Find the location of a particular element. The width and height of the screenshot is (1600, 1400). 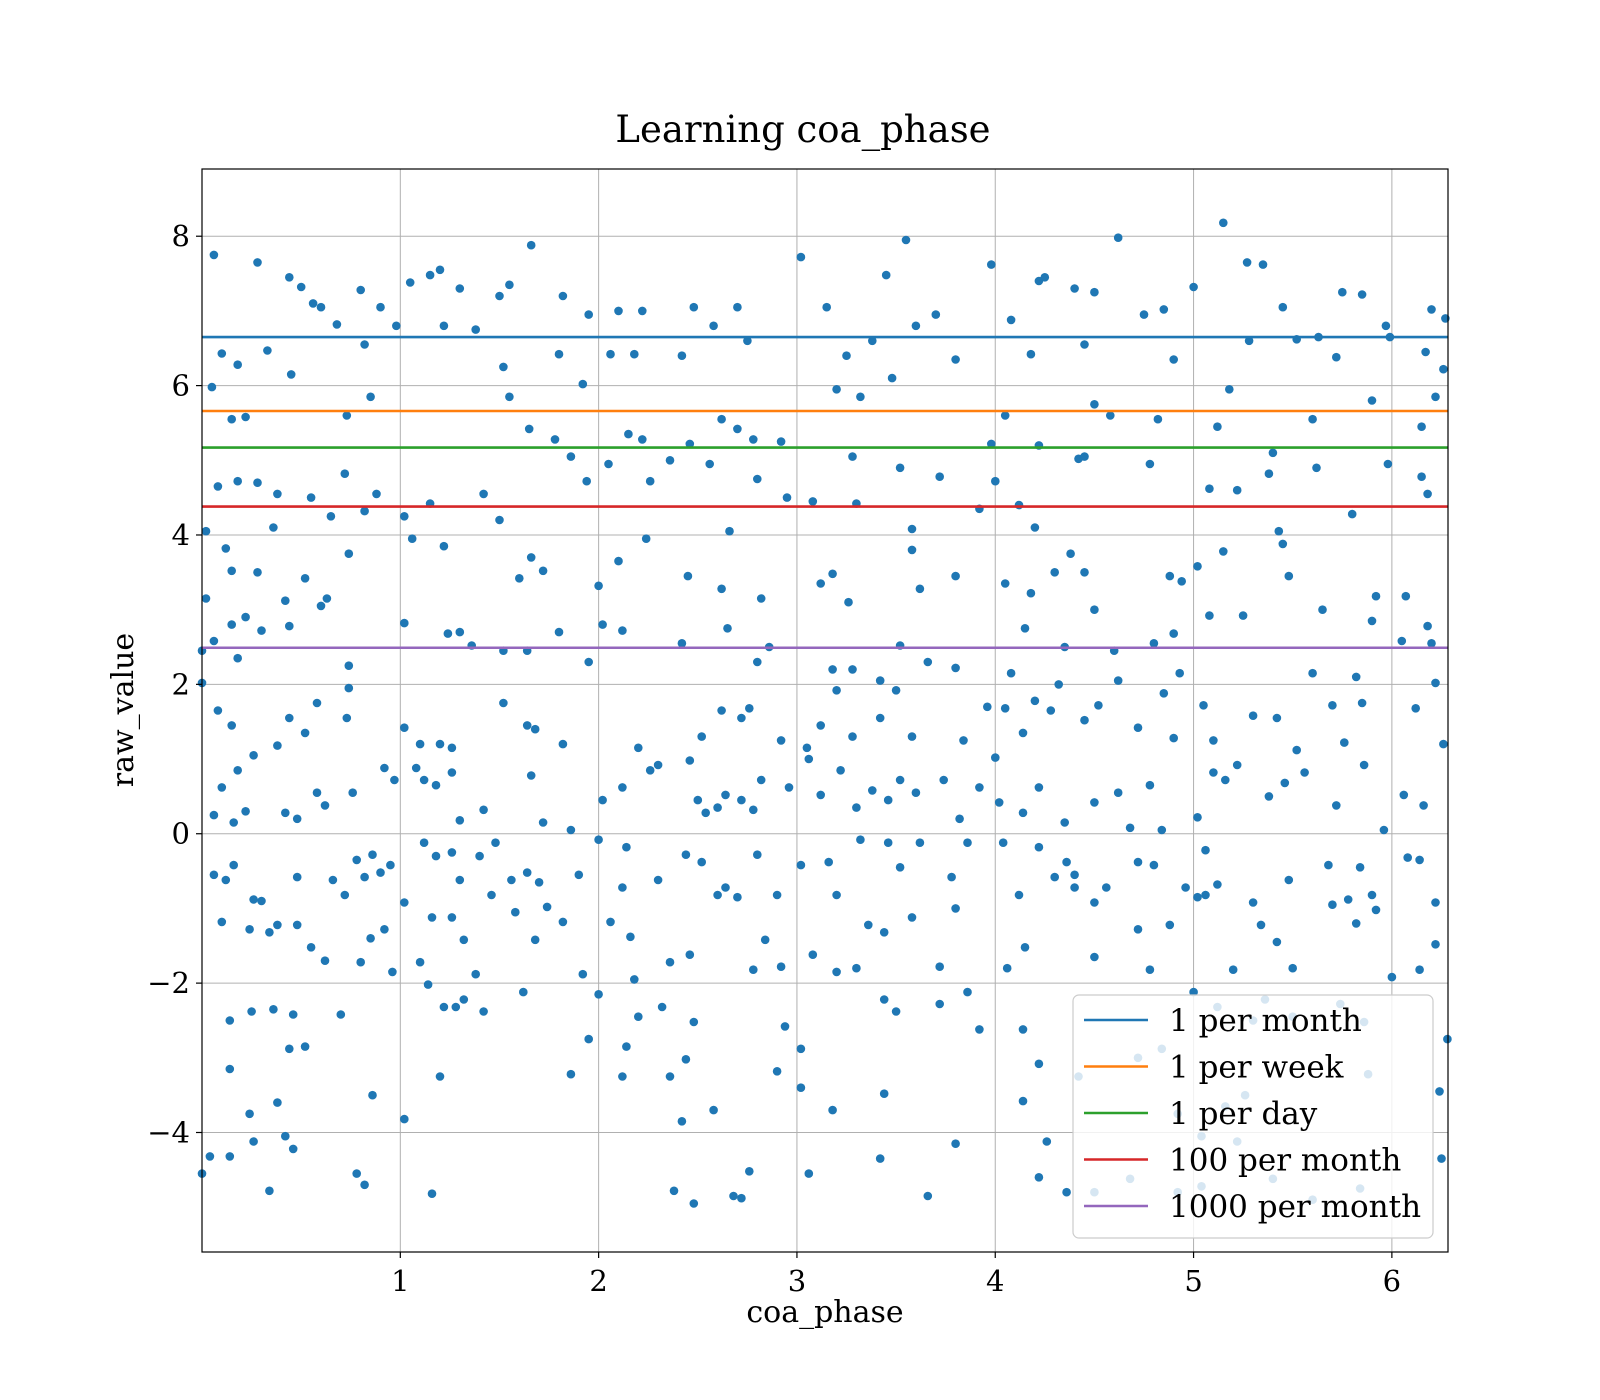

x-tick-label: 5 is located at coordinates (1193, 1281).